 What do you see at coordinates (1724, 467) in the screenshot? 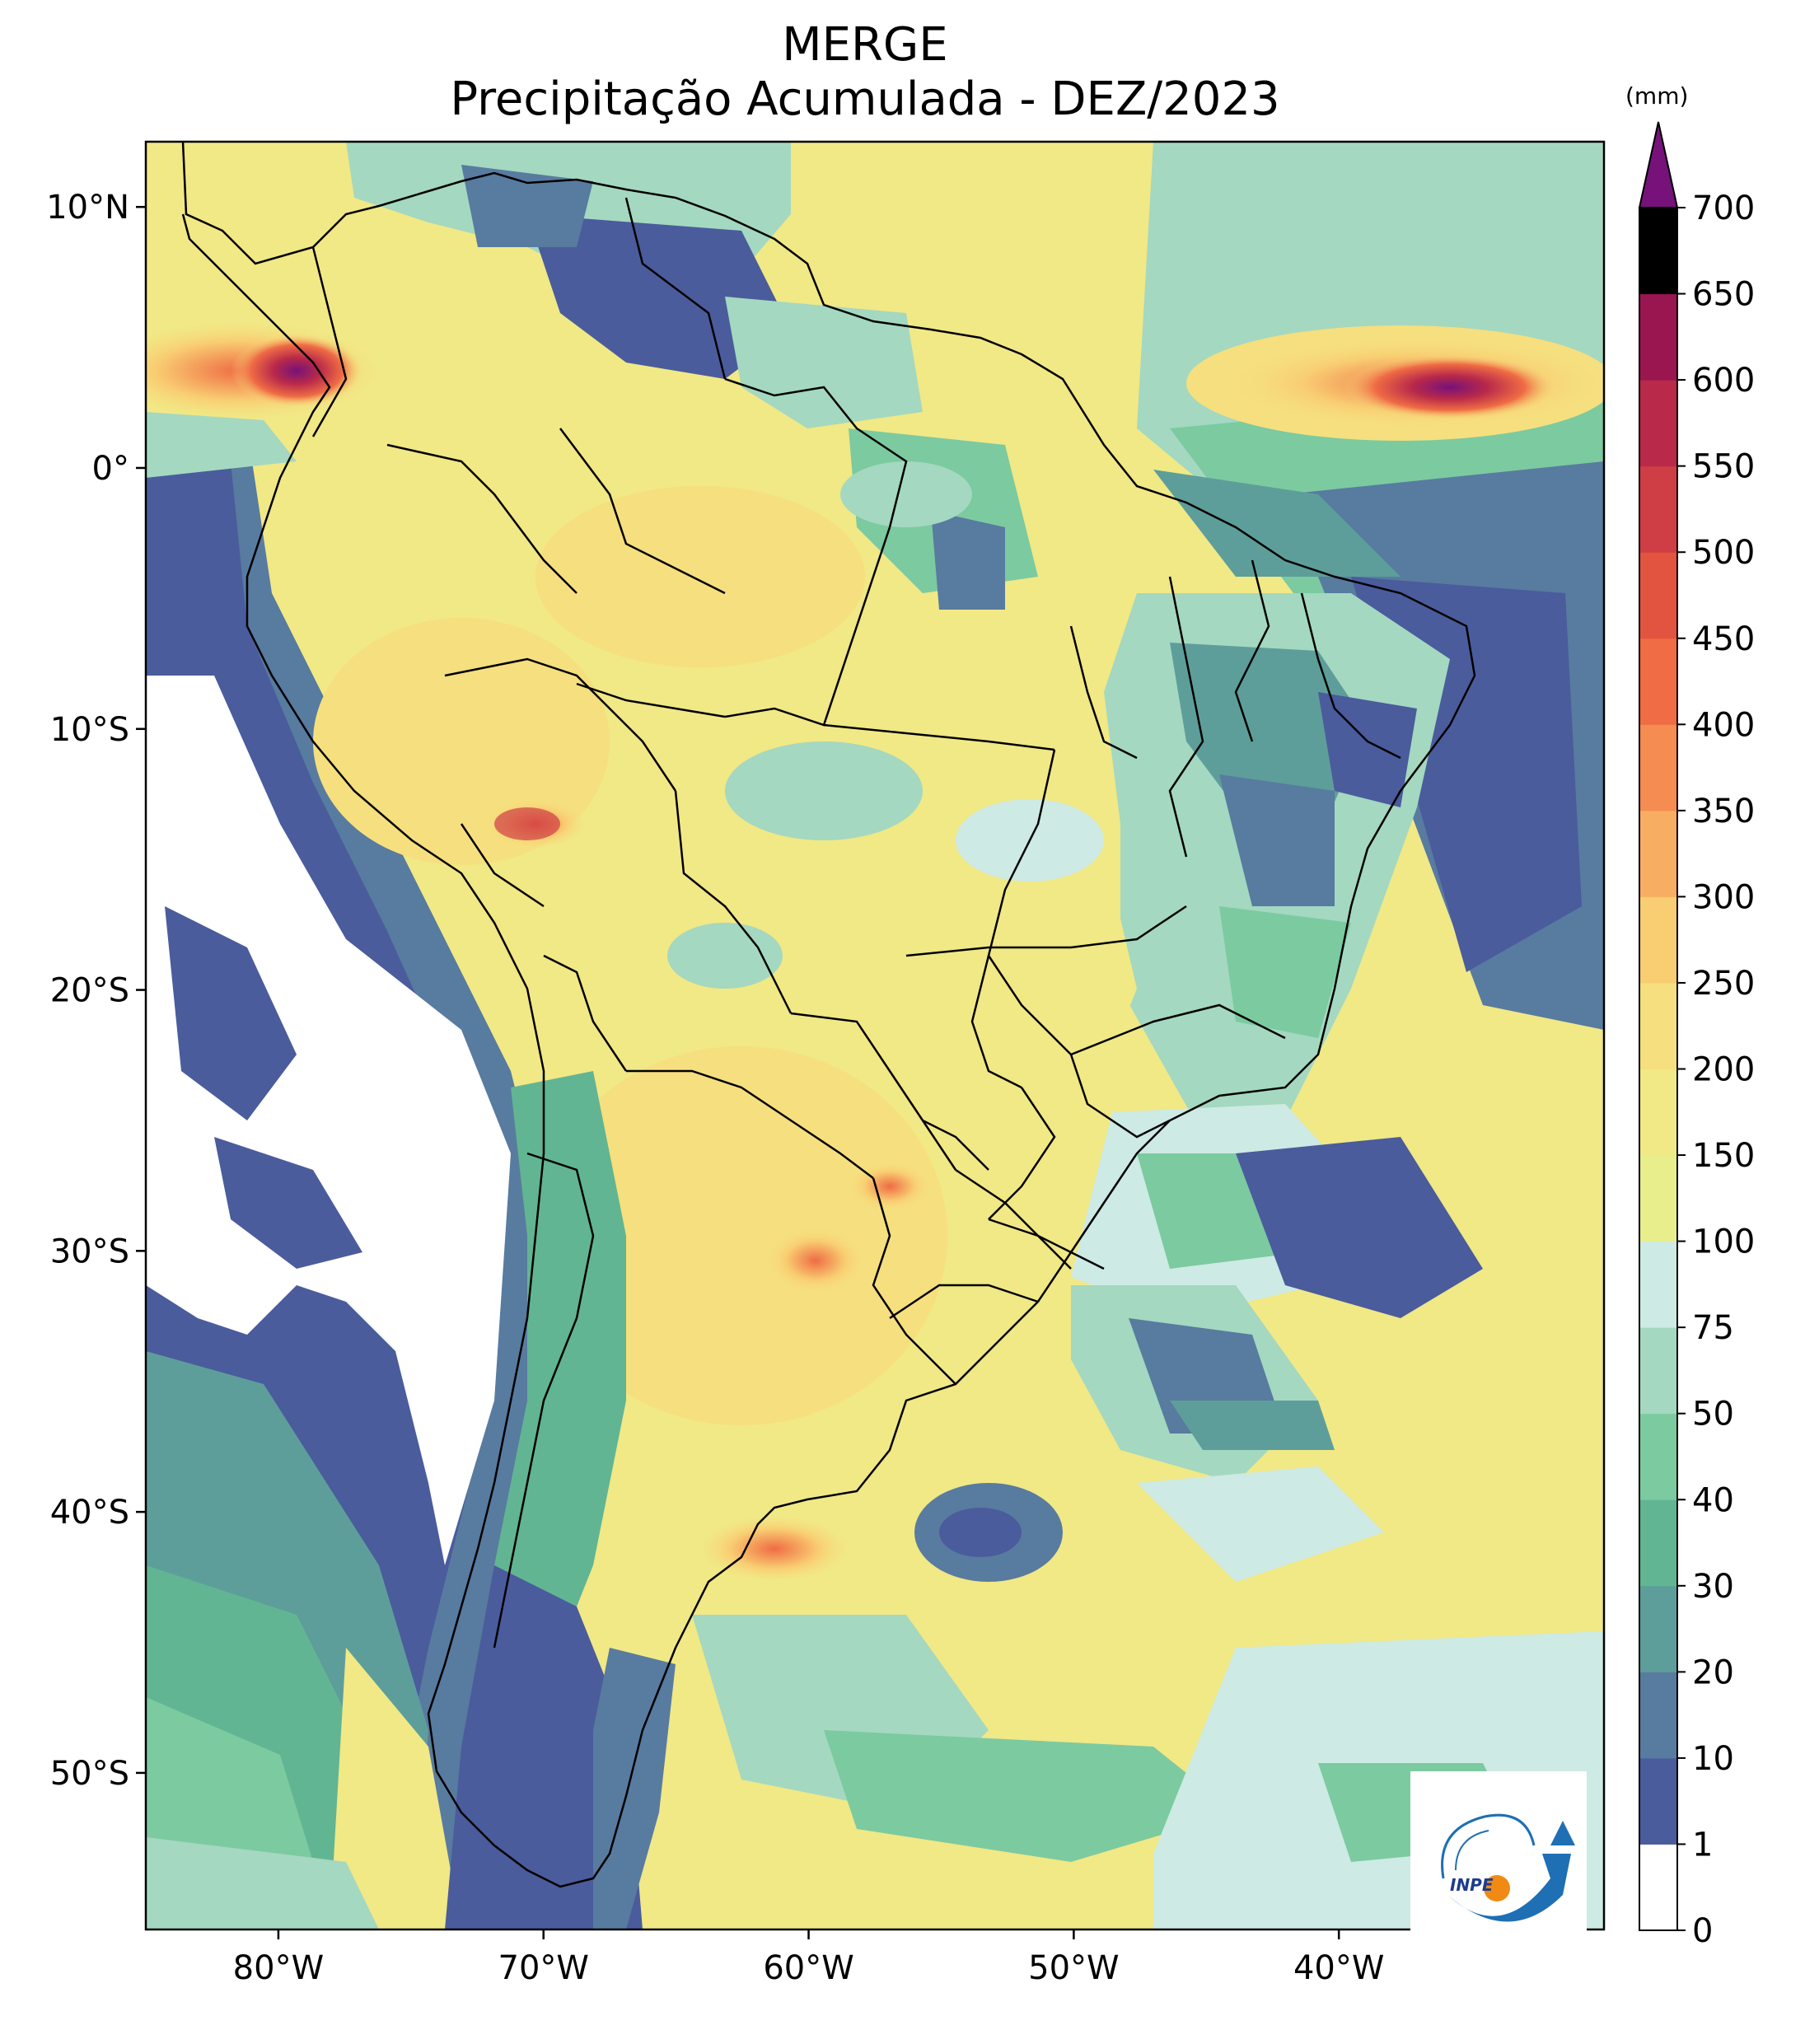
I see `colorbar-label: 550` at bounding box center [1724, 467].